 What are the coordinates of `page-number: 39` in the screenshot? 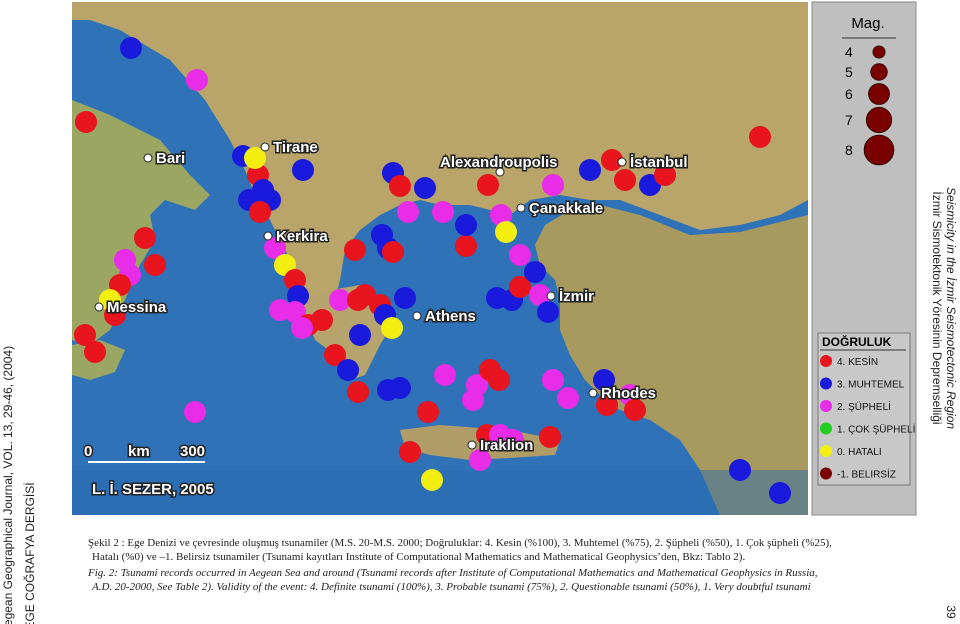 It's located at (951, 612).